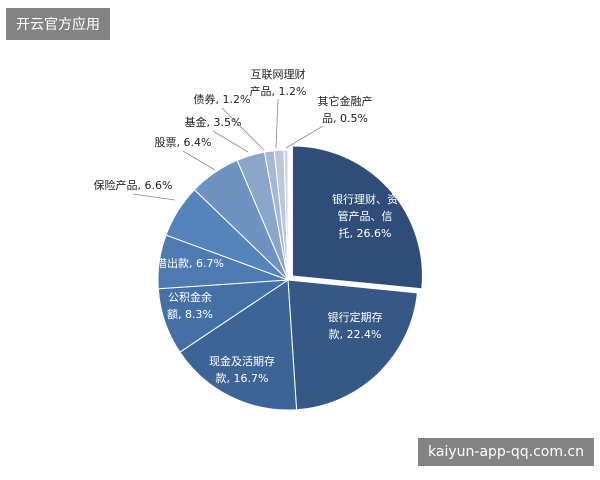 Image resolution: width=600 pixels, height=480 pixels. Describe the element at coordinates (345, 109) in the screenshot. I see `slice-label: 其它金融产品, 0.5%` at that location.